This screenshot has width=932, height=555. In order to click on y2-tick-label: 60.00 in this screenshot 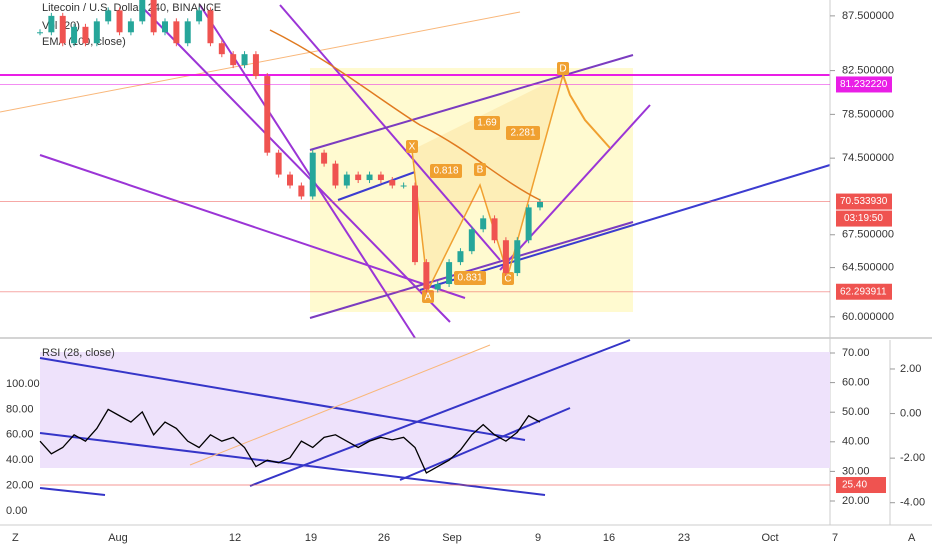, I will do `click(856, 383)`.